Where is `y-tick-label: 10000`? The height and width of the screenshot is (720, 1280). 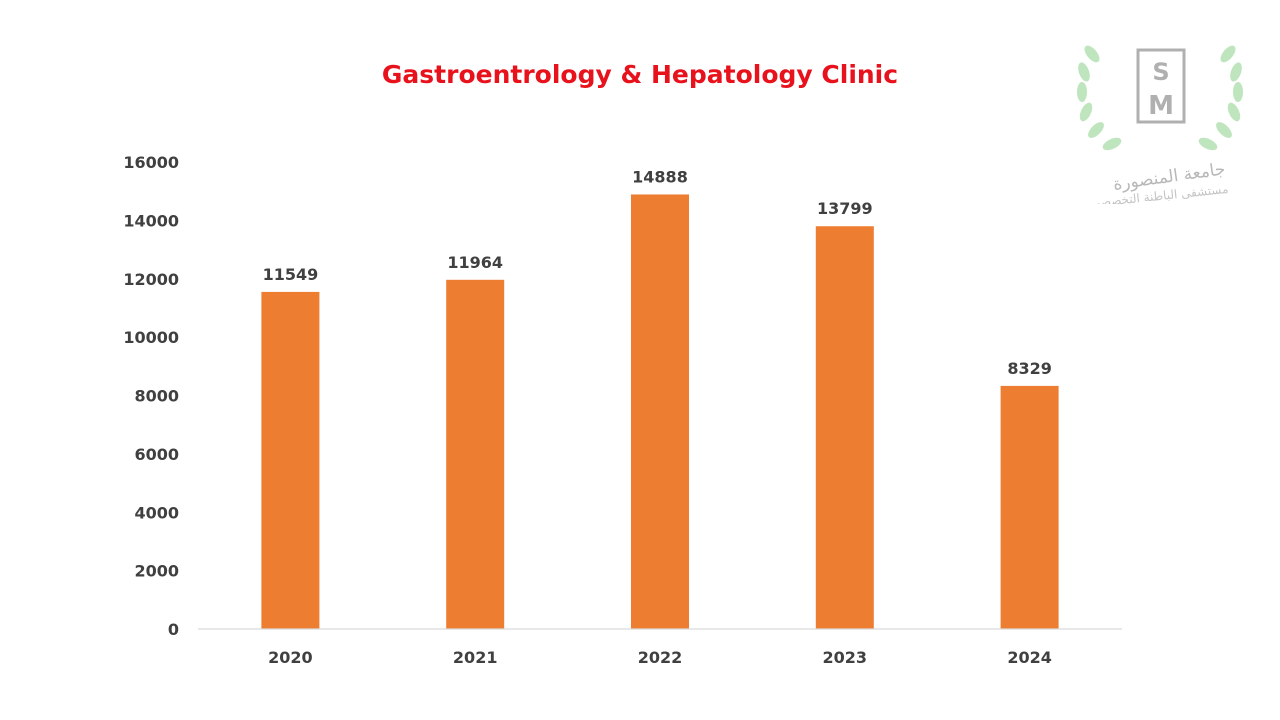
y-tick-label: 10000 is located at coordinates (151, 337).